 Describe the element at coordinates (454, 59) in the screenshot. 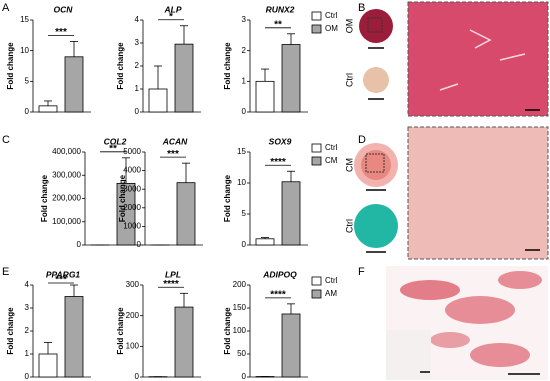

I see `image-panel-b` at that location.